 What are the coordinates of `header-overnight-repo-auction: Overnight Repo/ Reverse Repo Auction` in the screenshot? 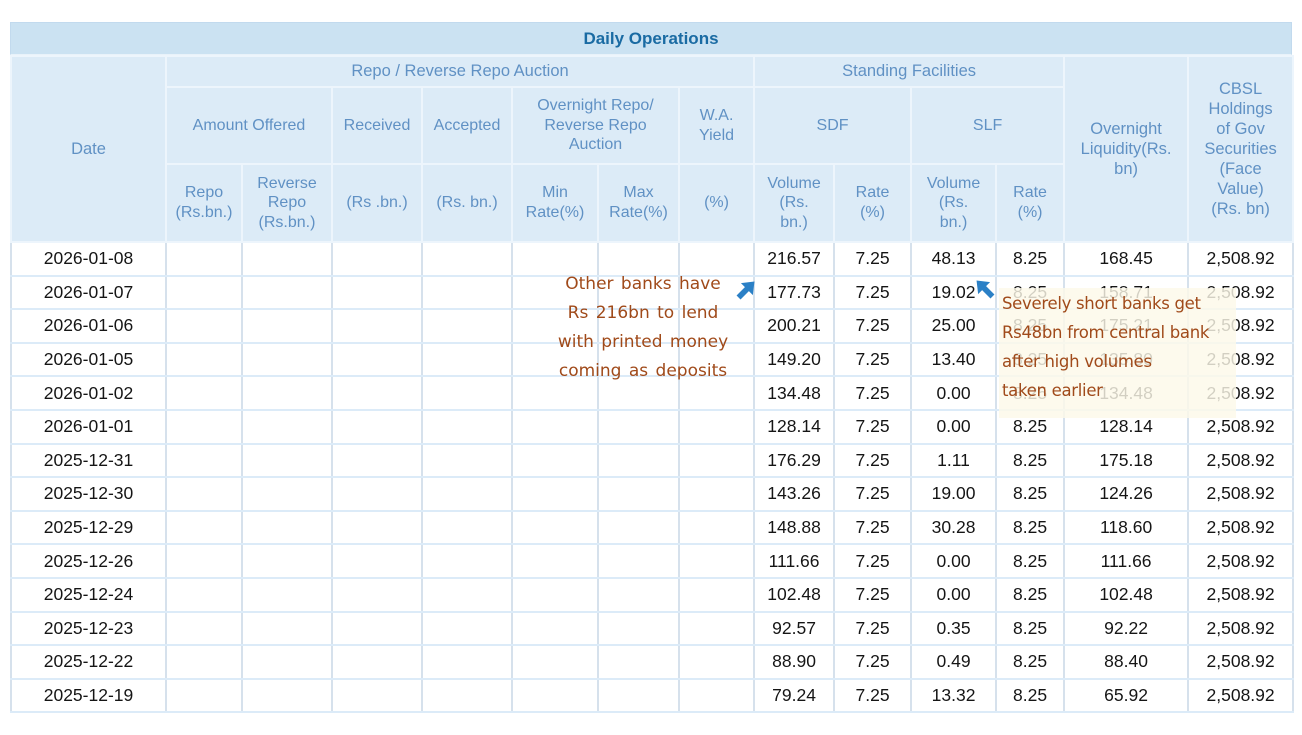 It's located at (595, 125).